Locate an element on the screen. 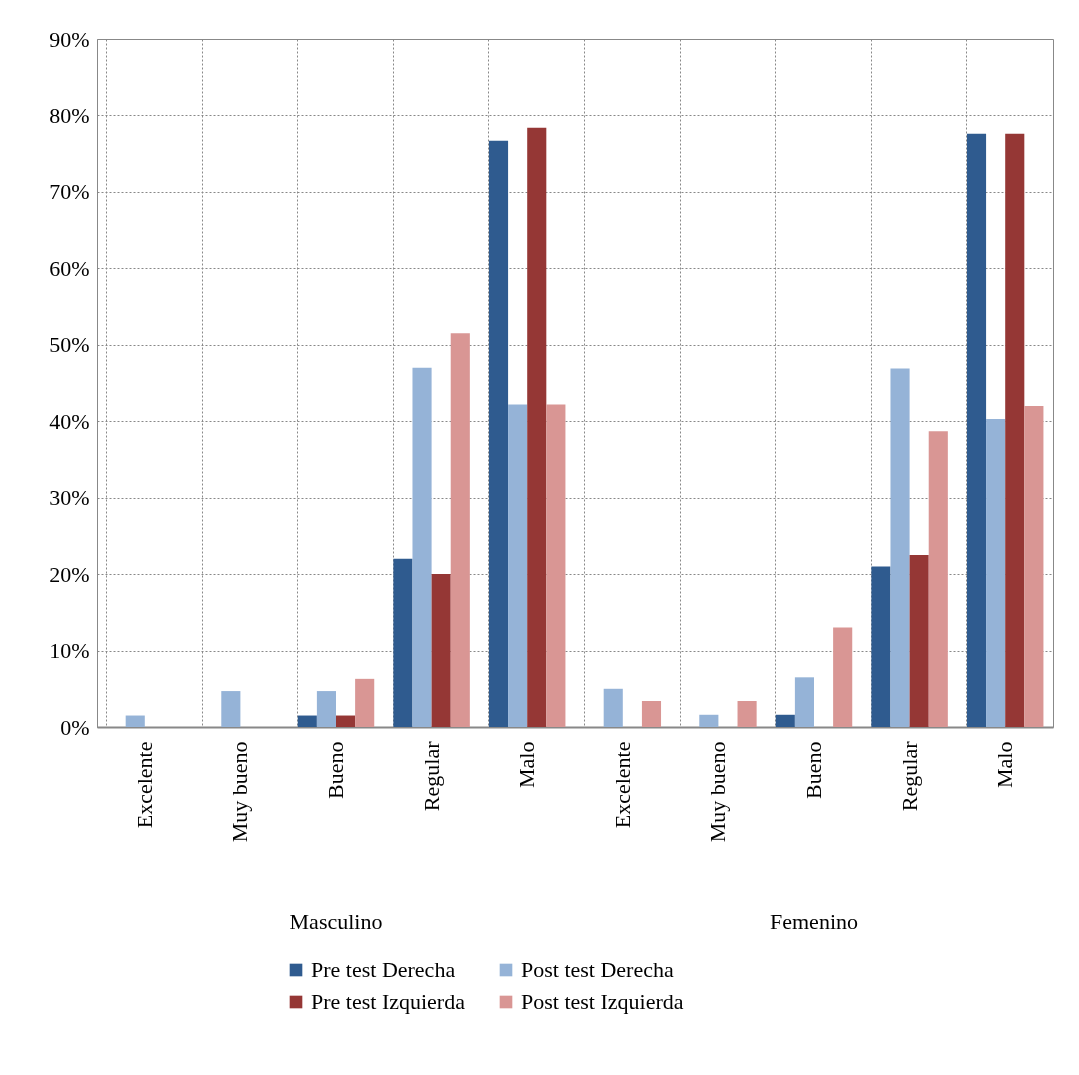 The height and width of the screenshot is (1075, 1079). y-tick-label: 90% is located at coordinates (69, 39).